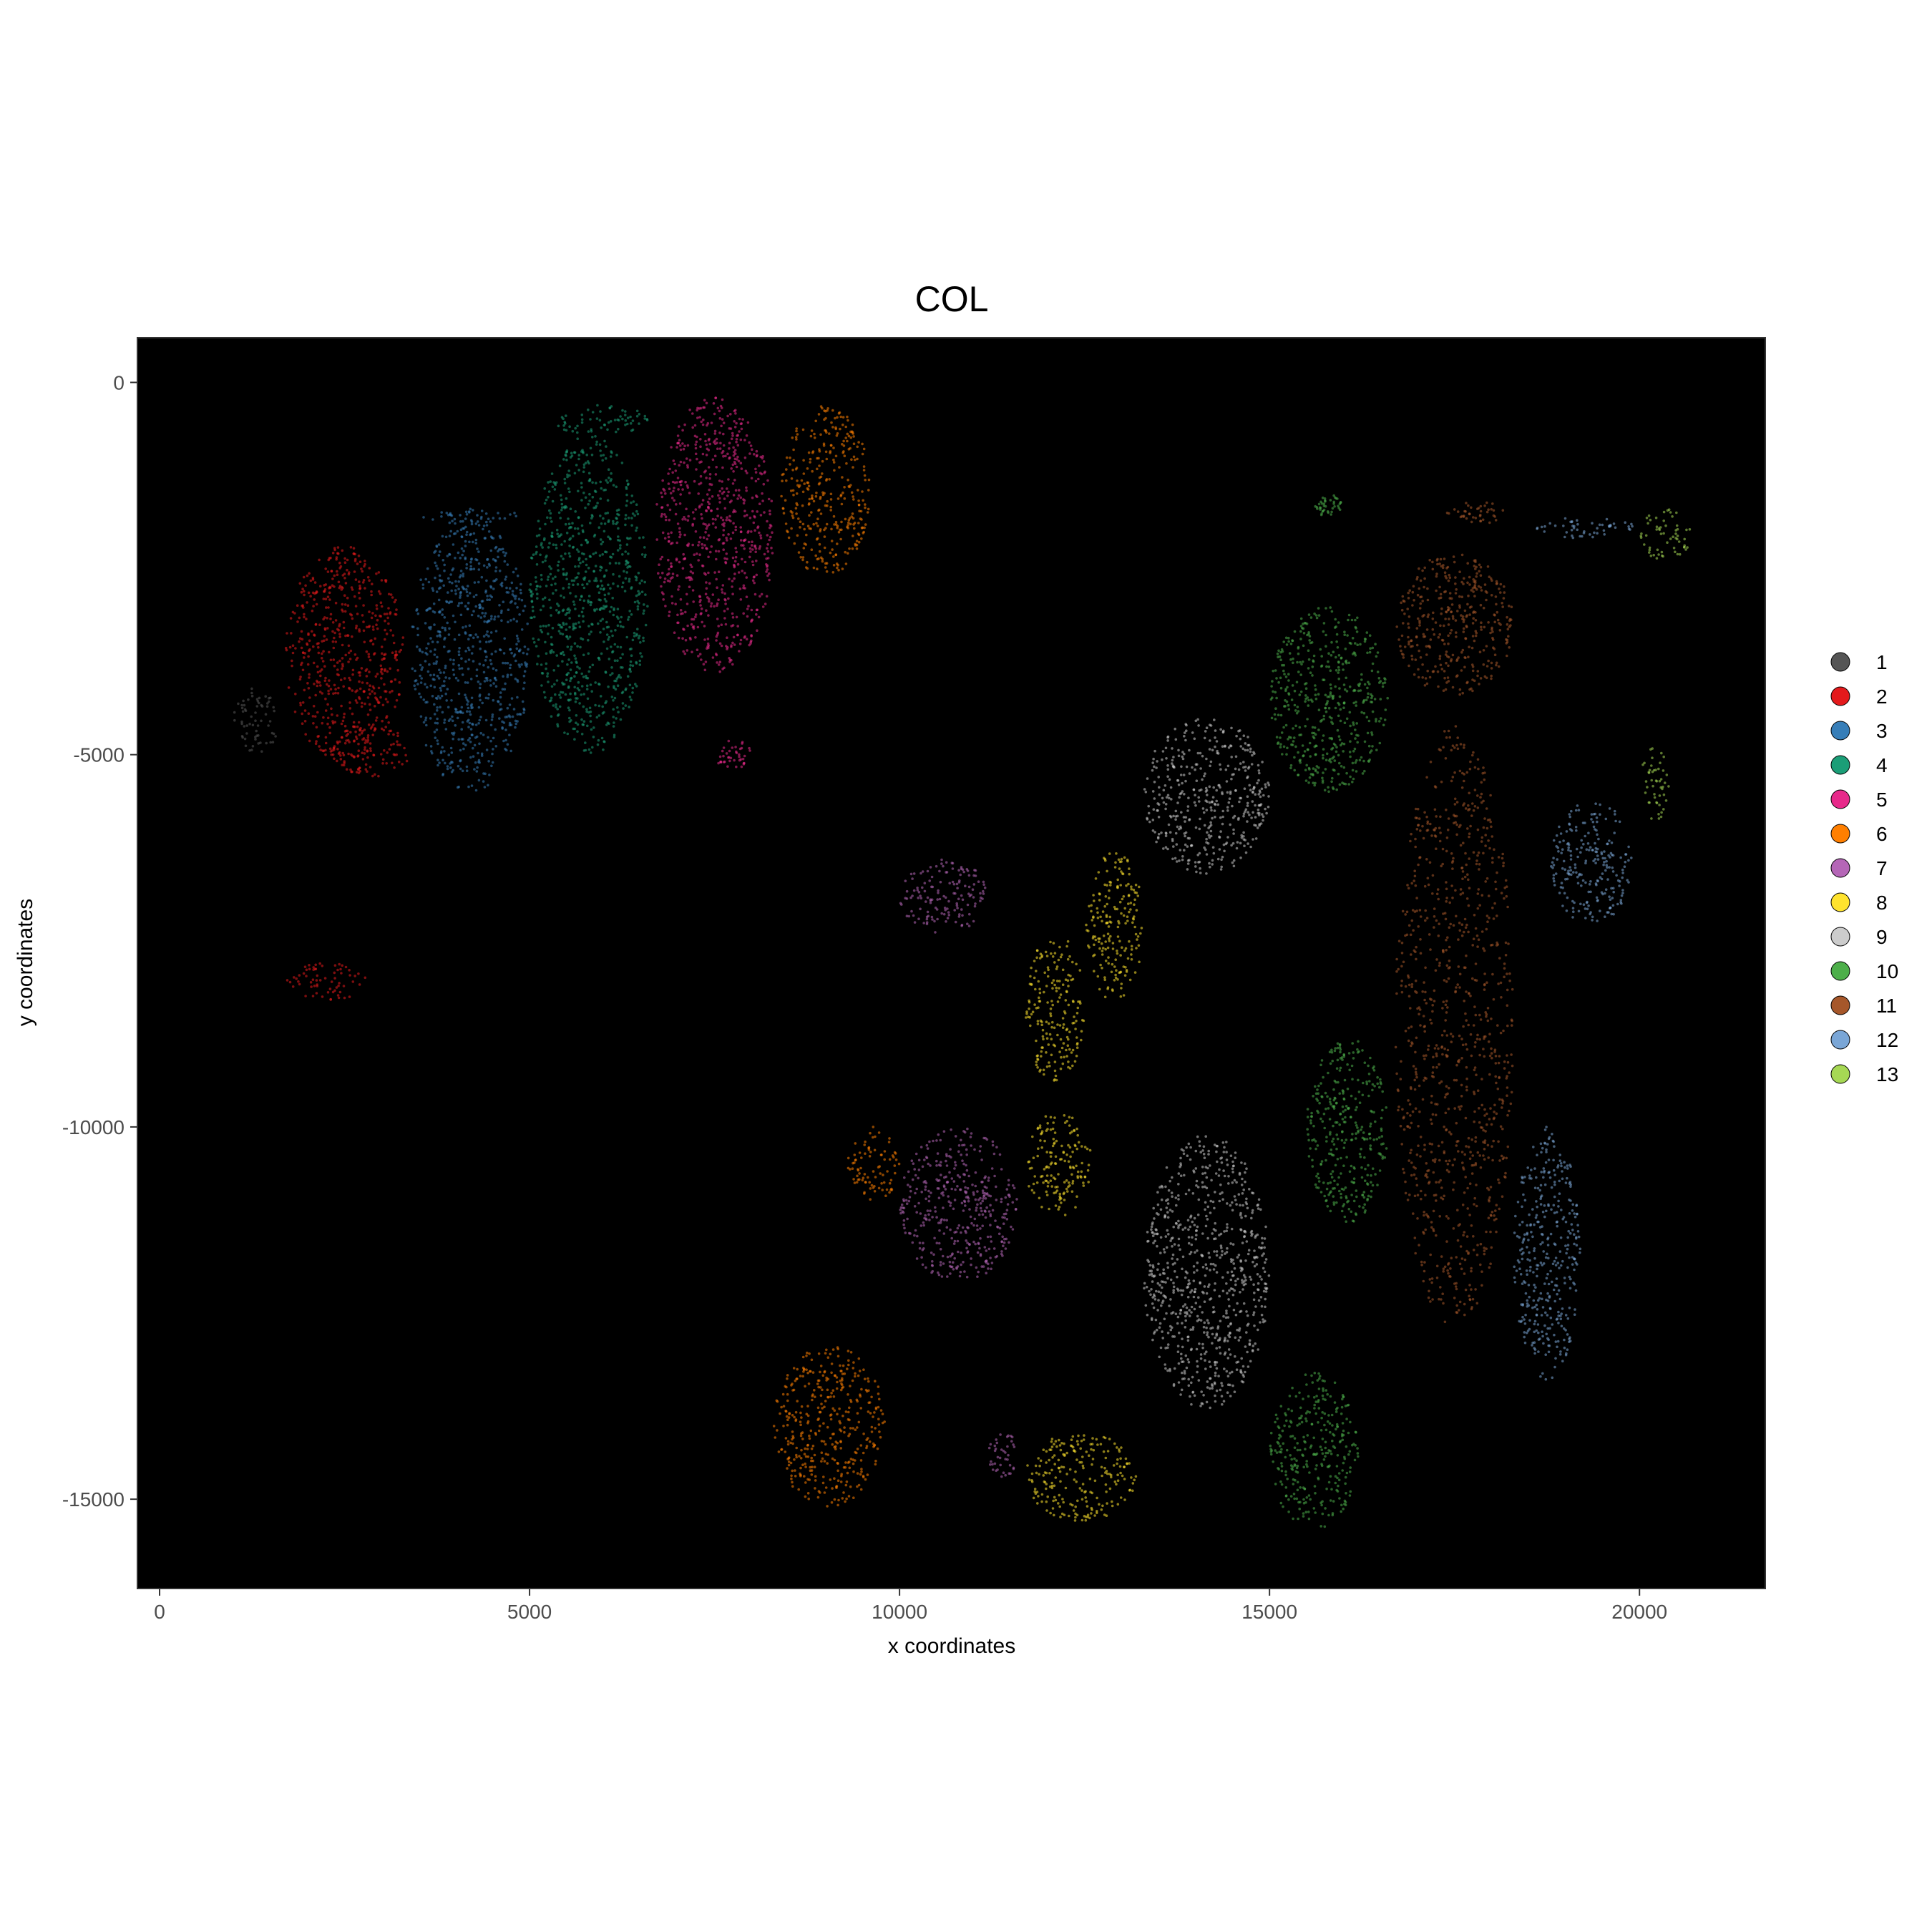  Describe the element at coordinates (952, 299) in the screenshot. I see `chart-title: COL` at that location.